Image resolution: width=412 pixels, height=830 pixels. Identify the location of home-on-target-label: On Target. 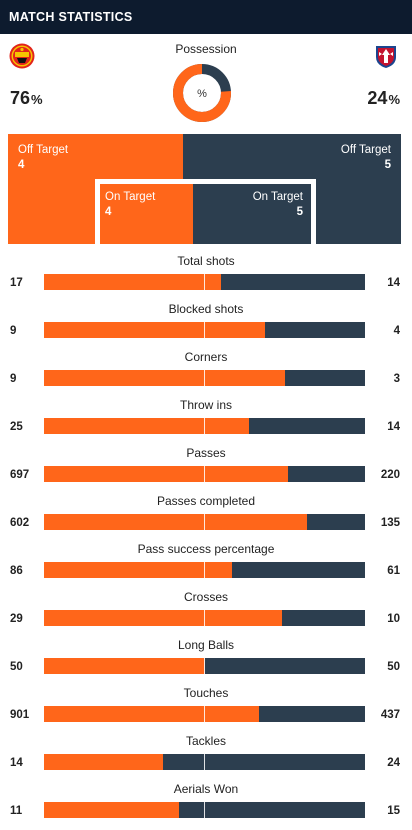
(130, 197).